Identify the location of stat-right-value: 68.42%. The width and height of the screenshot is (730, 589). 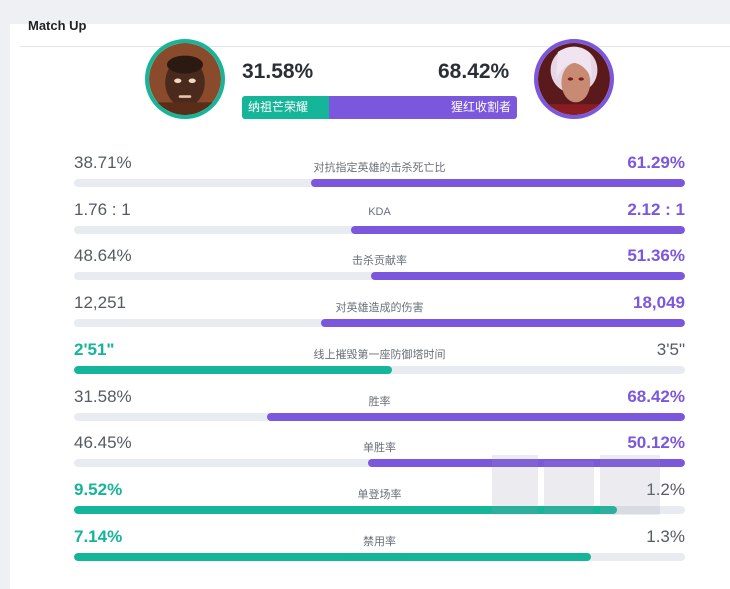
(656, 396).